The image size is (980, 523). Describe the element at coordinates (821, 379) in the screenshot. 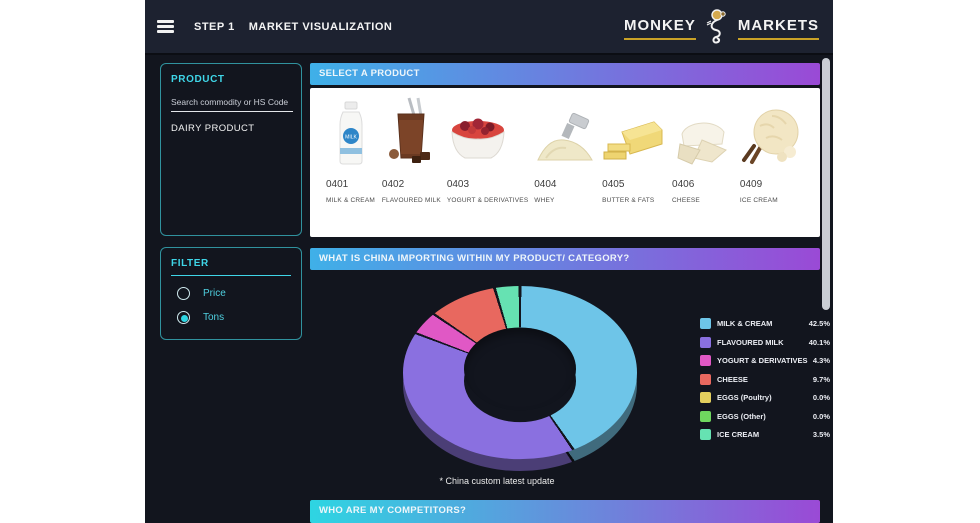

I see `legend-value: 9.7%` at that location.